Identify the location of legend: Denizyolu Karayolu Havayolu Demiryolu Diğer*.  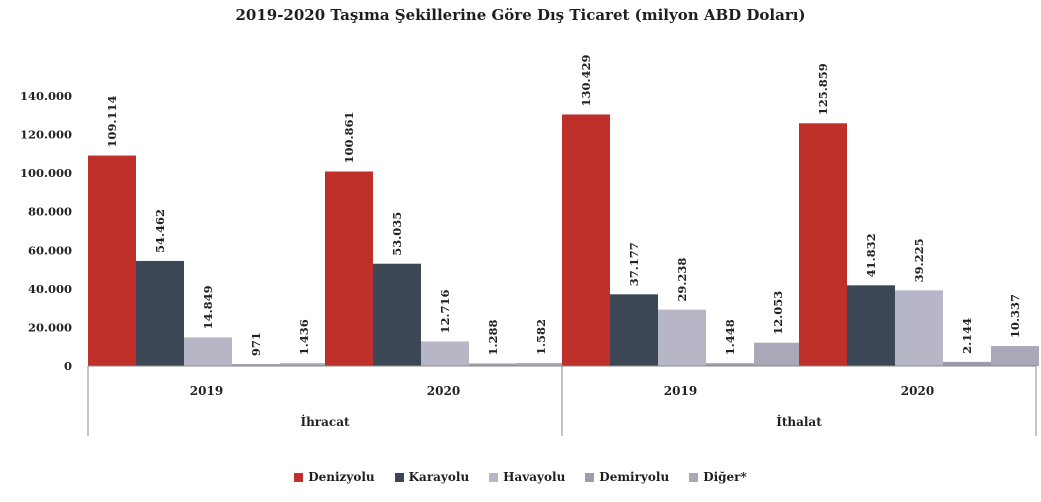
(520, 477).